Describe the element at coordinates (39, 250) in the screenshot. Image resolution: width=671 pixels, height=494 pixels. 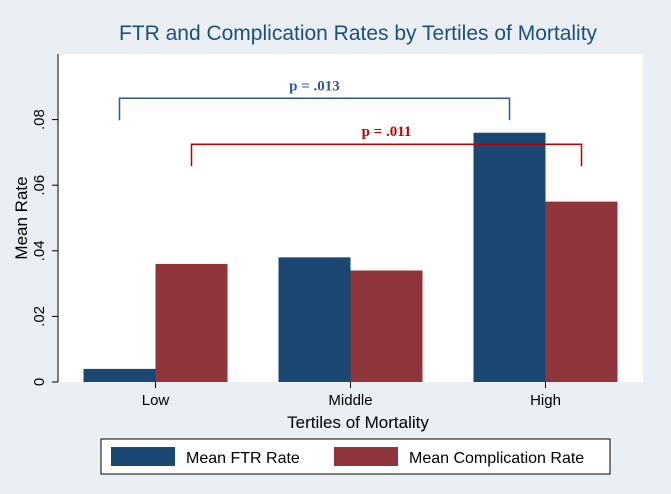
I see `y-tick-label: .04` at that location.